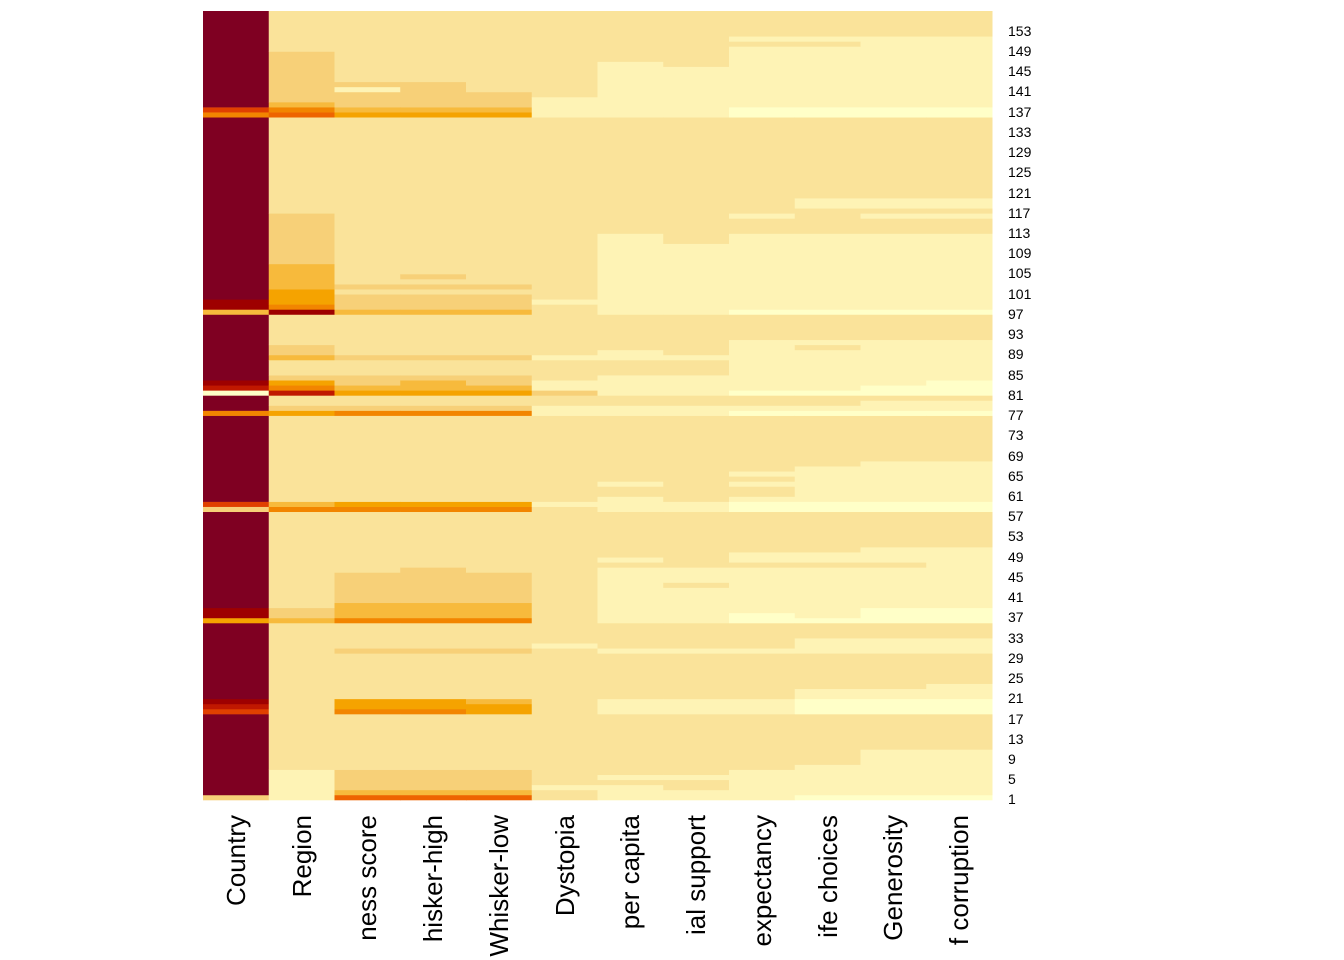  I want to click on row-tick-label: 141, so click(1020, 91).